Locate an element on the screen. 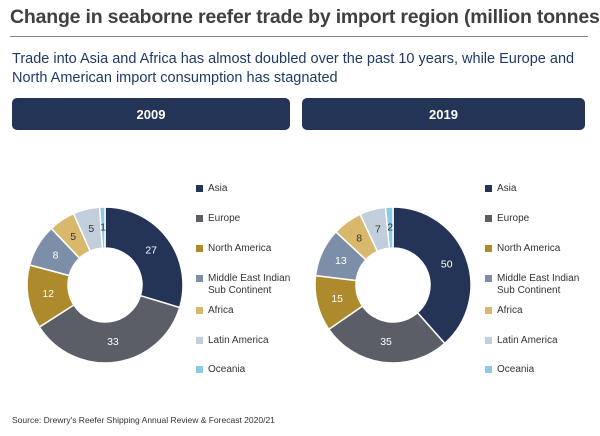 The width and height of the screenshot is (600, 436). slice-value-label-europe: 33 is located at coordinates (113, 342).